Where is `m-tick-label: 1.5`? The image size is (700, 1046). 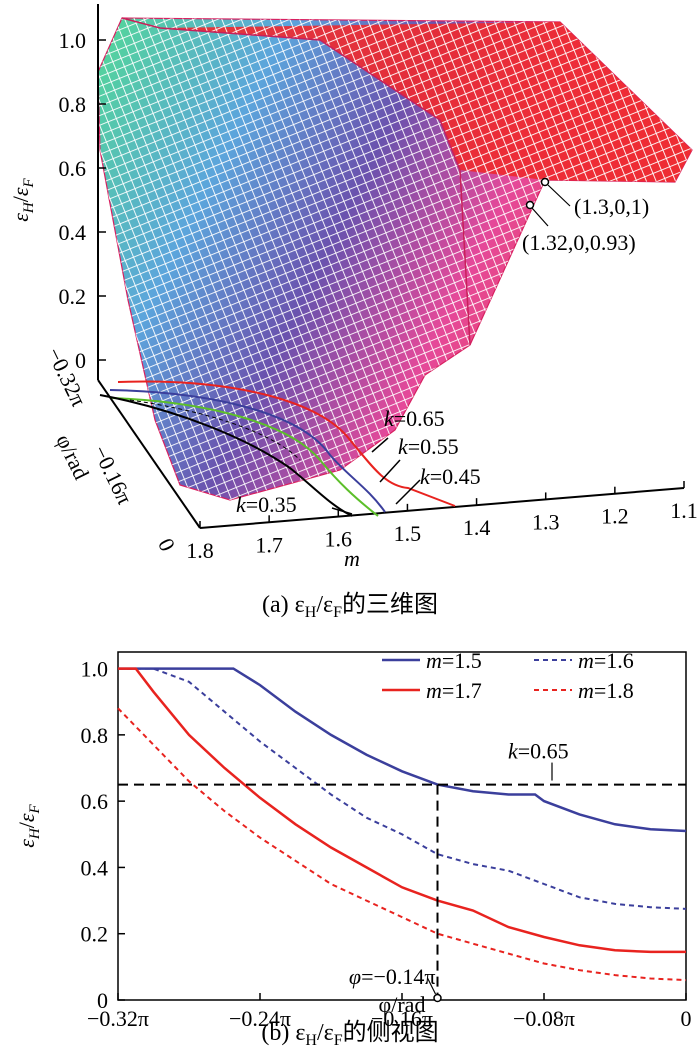 m-tick-label: 1.5 is located at coordinates (408, 533).